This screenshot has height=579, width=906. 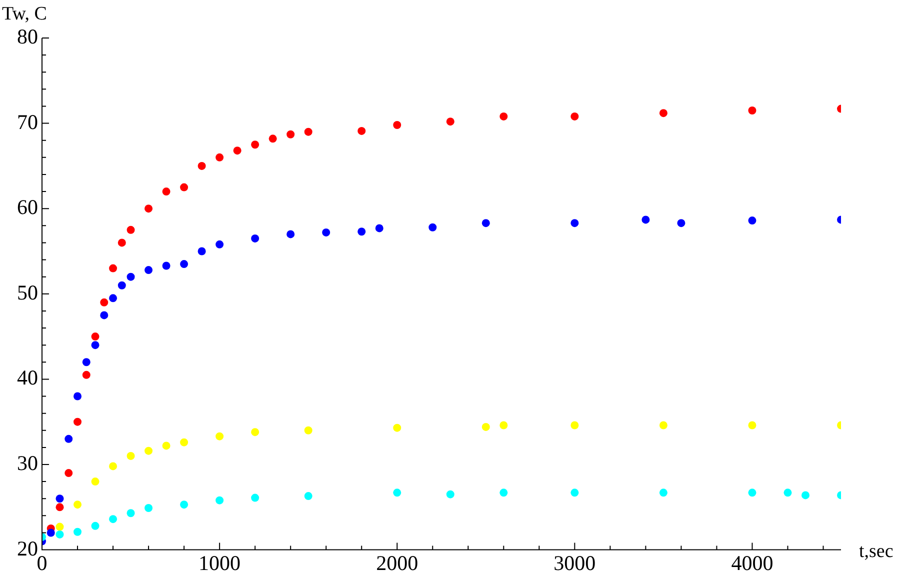 I want to click on y-tick-label: 20, so click(x=27, y=548).